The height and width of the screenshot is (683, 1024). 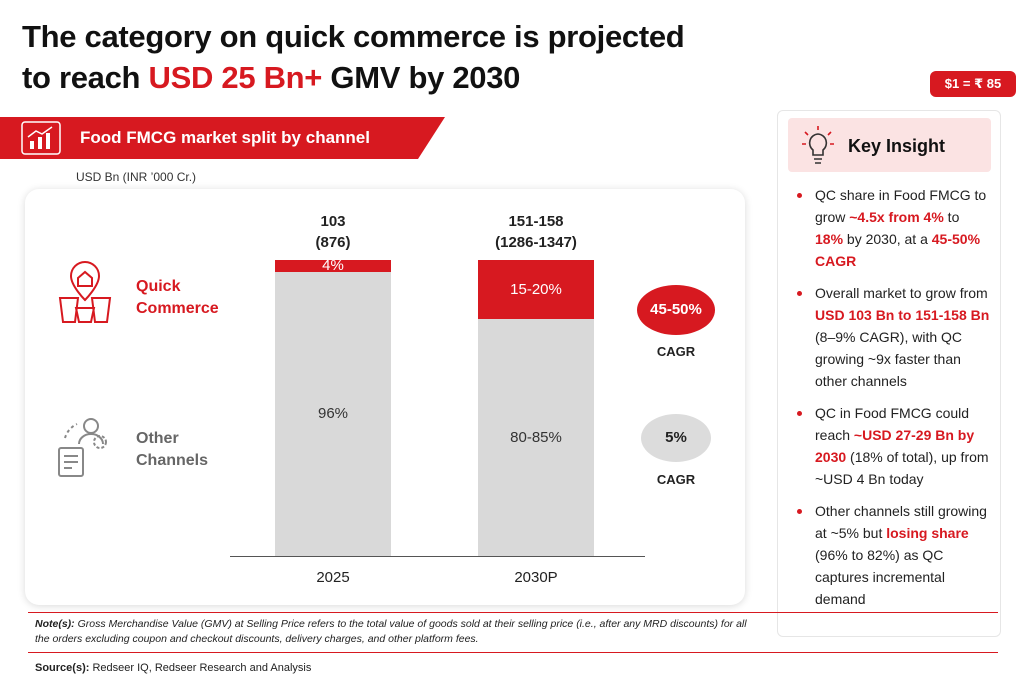 I want to click on title-line: to reach USD 25 Bn+ GMV by 2030, so click(x=353, y=77).